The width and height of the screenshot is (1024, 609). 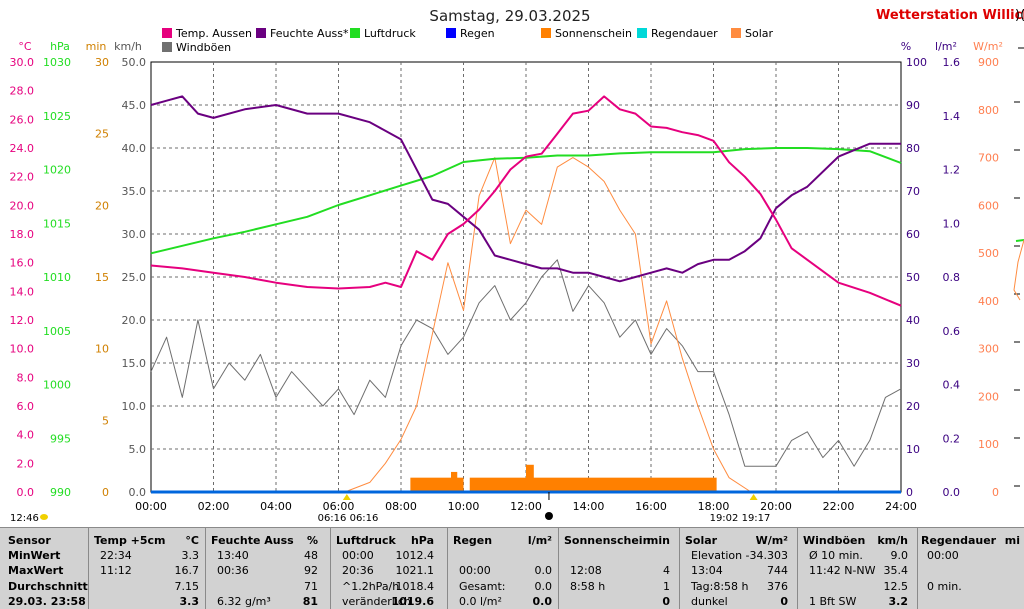 I want to click on legend-label: Temp. Aussen, so click(x=213, y=33).